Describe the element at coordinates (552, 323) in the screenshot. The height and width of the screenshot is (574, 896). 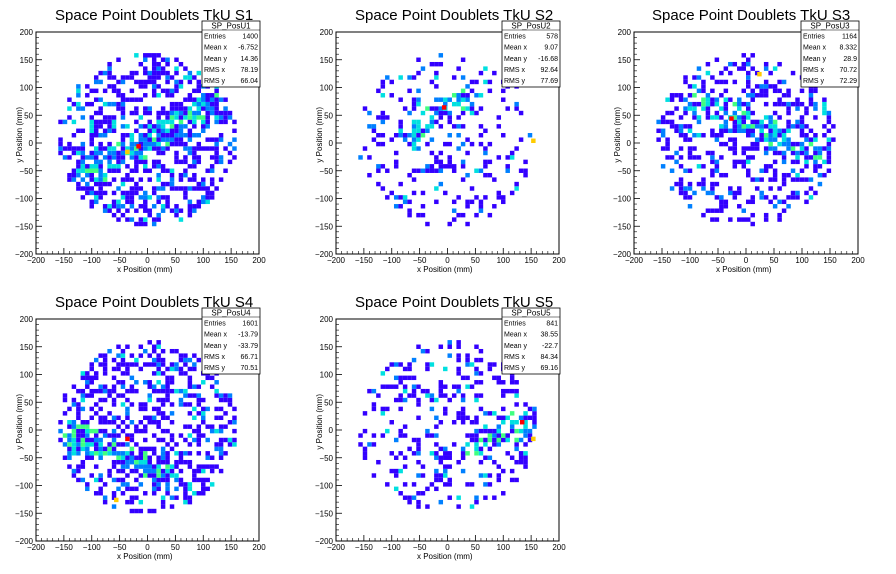
I see `stats-value: 841` at that location.